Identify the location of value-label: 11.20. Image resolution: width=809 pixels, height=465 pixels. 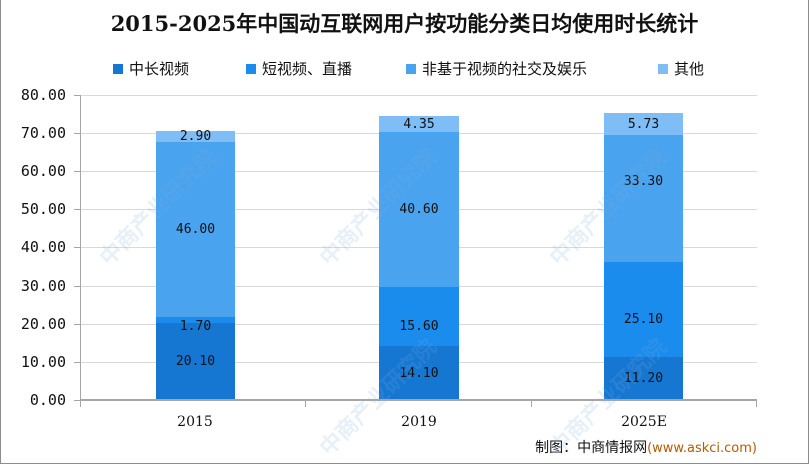
(643, 378).